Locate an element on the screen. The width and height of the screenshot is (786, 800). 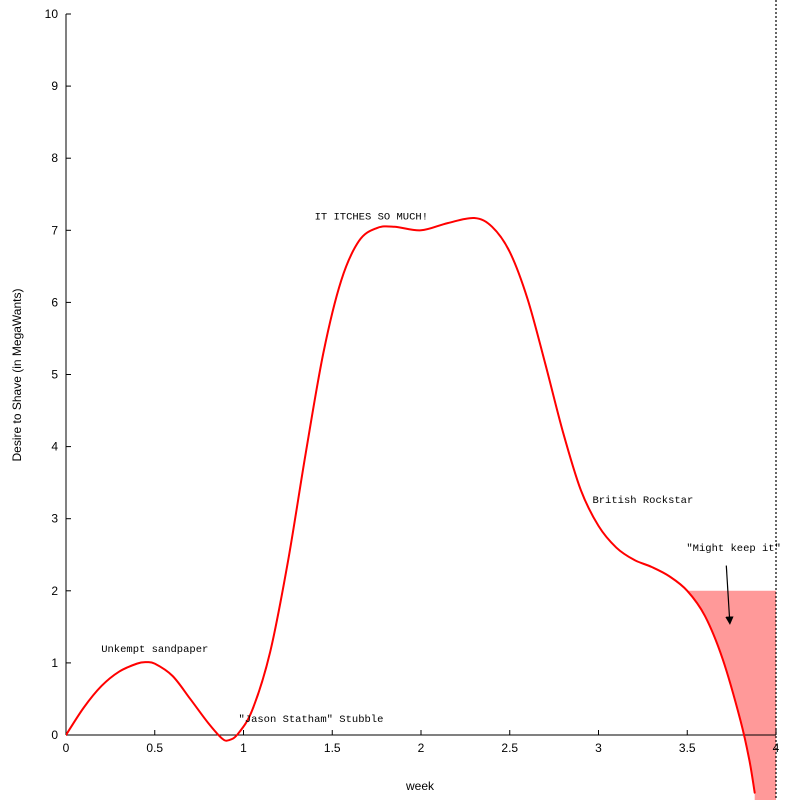
y-tick-label: 8 is located at coordinates (54, 158).